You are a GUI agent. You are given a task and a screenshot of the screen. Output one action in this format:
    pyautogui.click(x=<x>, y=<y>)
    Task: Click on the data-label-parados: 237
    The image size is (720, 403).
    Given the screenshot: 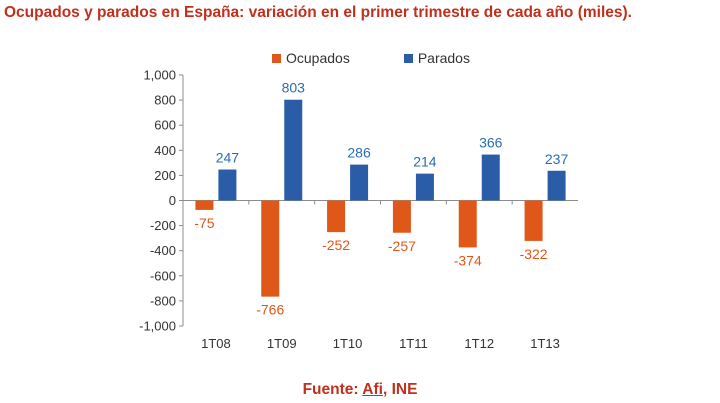 What is the action you would take?
    pyautogui.click(x=557, y=159)
    